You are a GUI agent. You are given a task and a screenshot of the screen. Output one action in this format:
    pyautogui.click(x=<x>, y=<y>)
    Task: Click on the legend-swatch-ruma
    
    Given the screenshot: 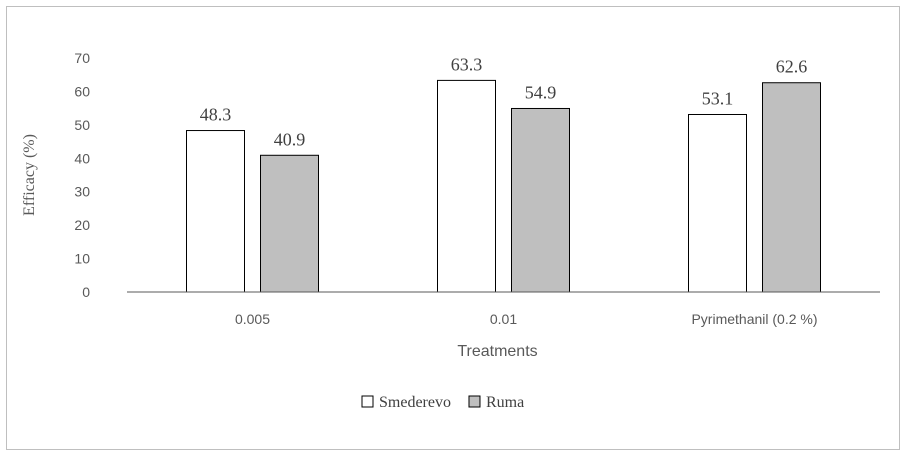 What is the action you would take?
    pyautogui.click(x=474, y=401)
    